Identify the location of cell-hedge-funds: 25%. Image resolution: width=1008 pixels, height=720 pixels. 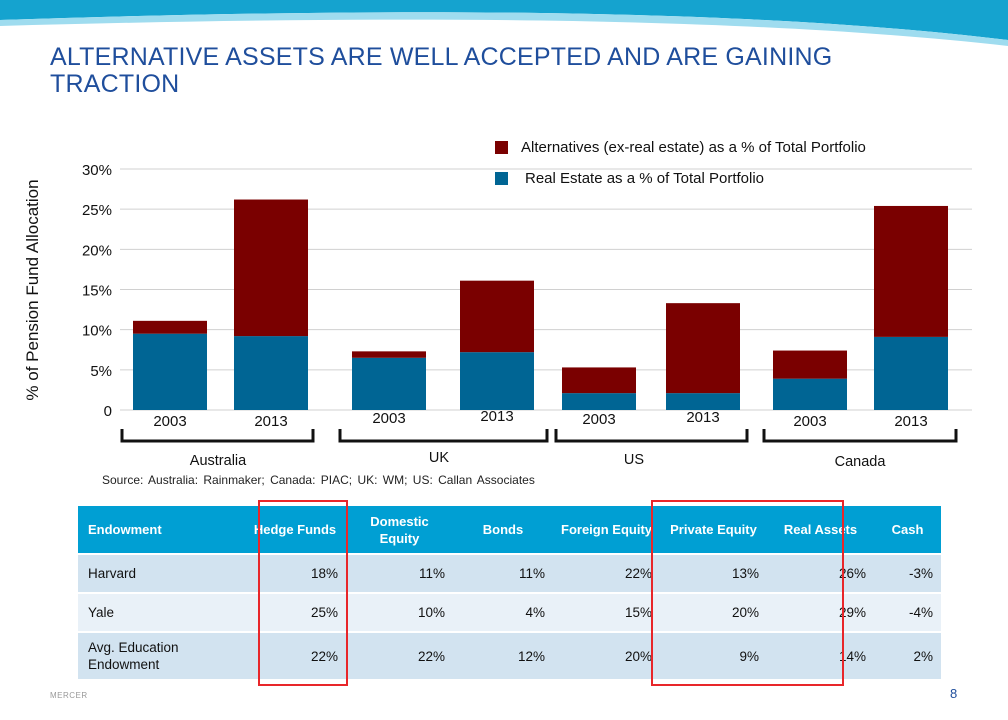
(295, 612).